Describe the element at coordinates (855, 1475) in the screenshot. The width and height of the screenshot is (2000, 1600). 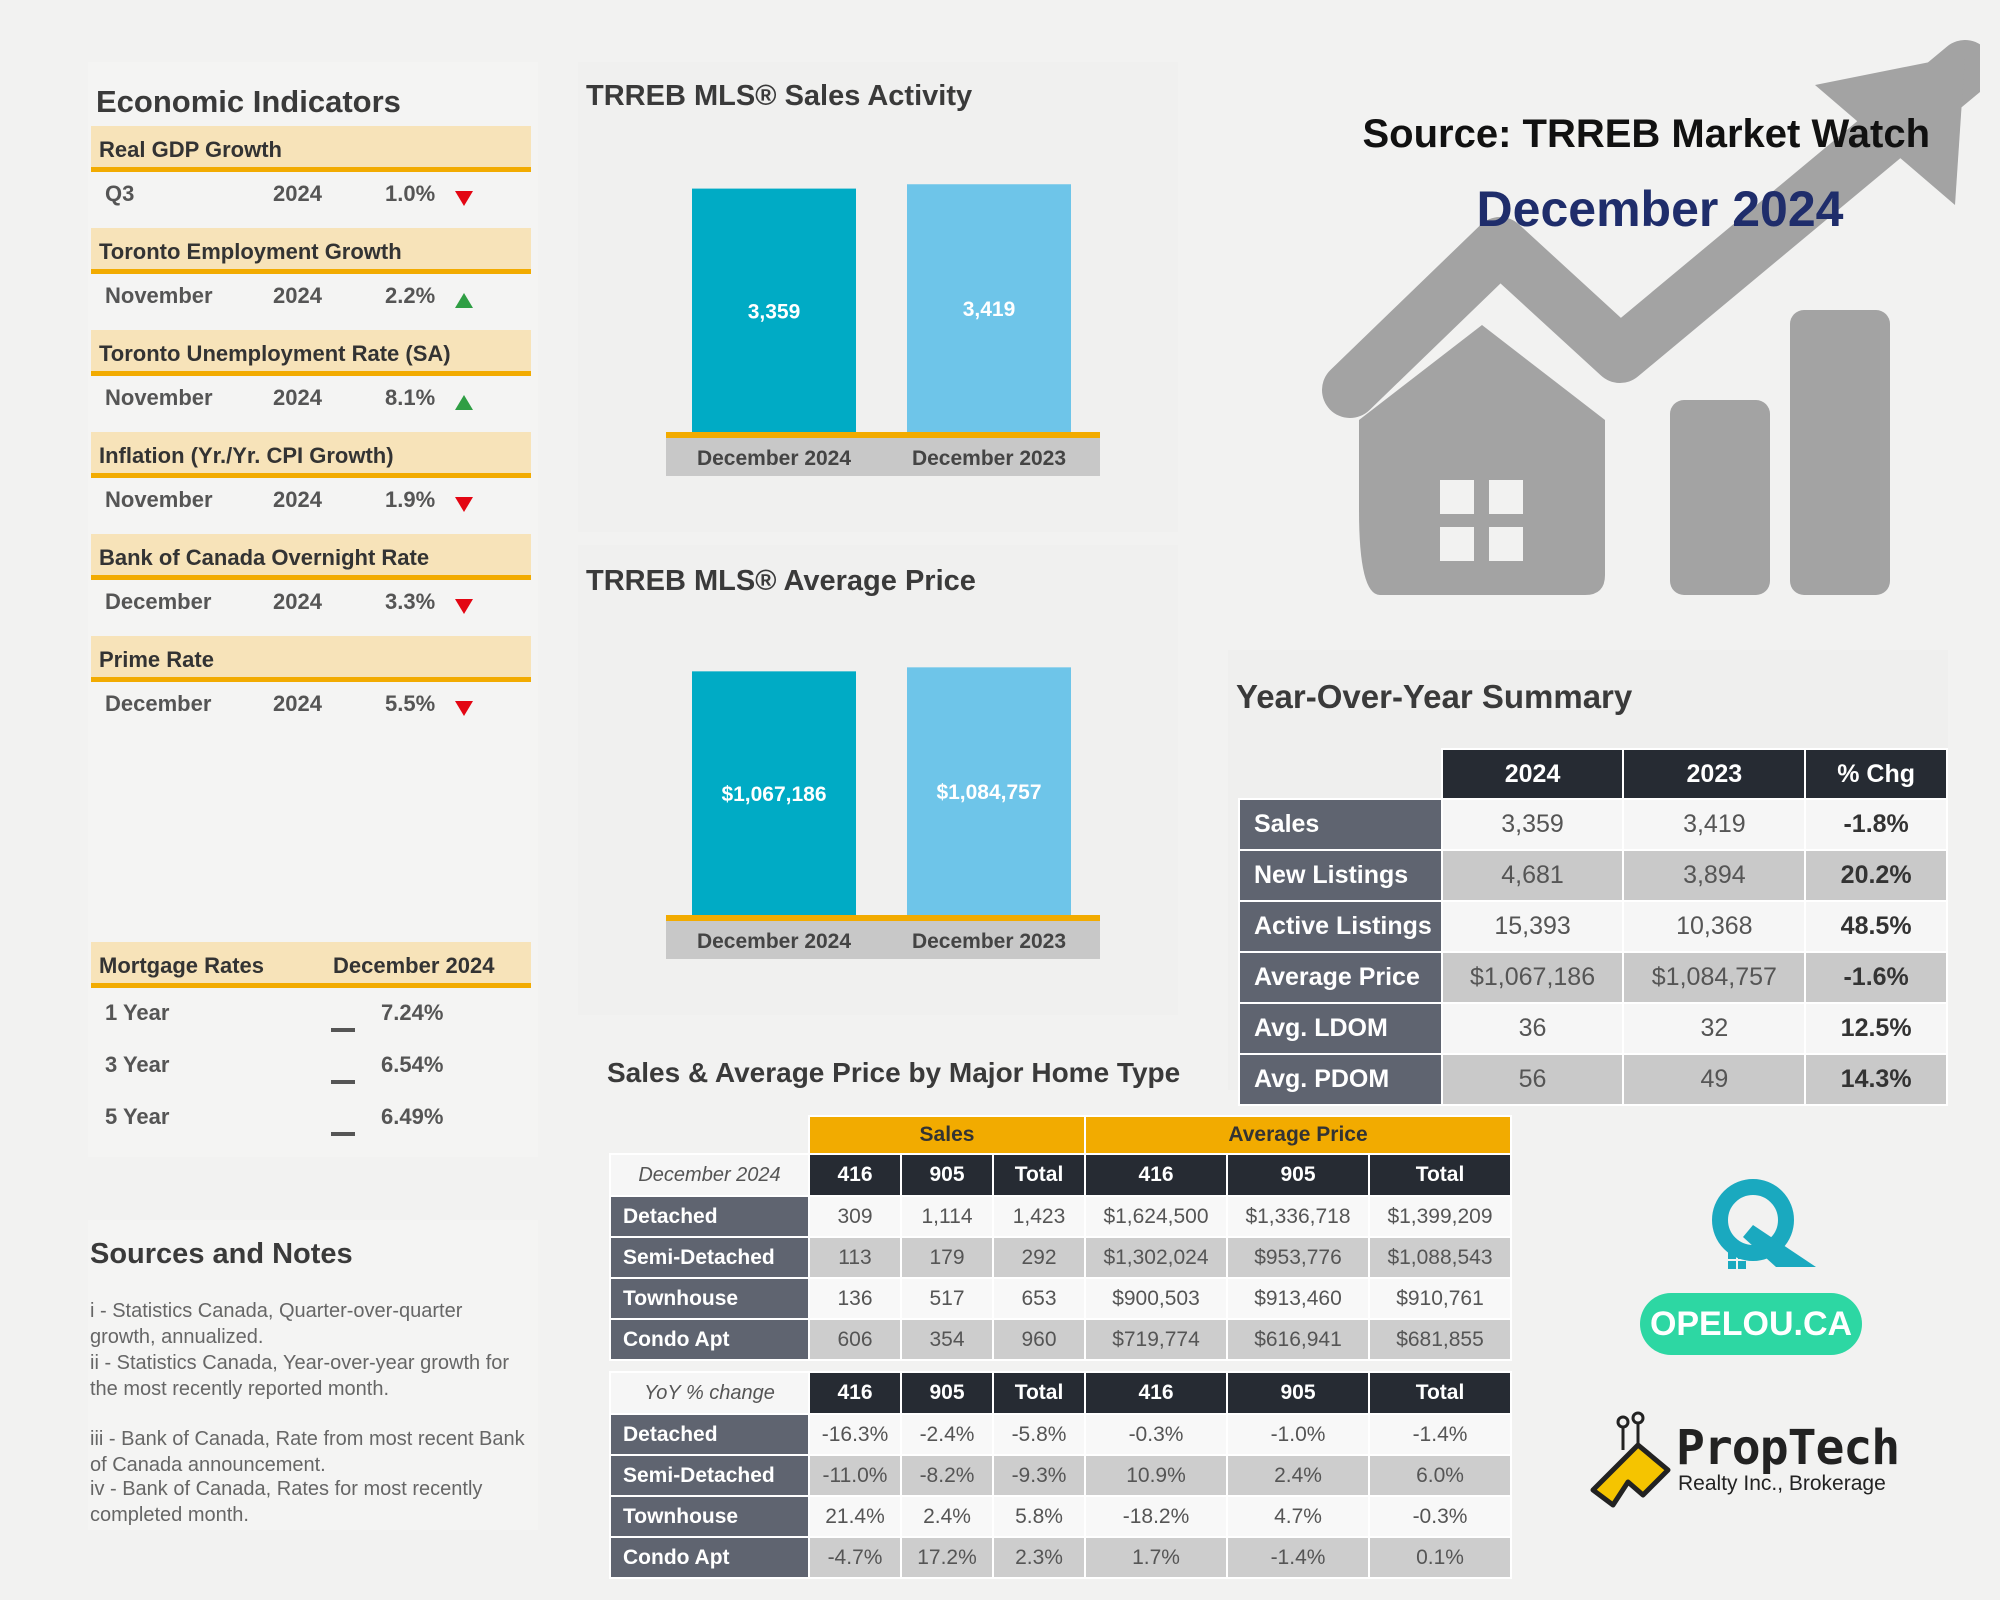
I see `home-type-cell: -11.0%` at that location.